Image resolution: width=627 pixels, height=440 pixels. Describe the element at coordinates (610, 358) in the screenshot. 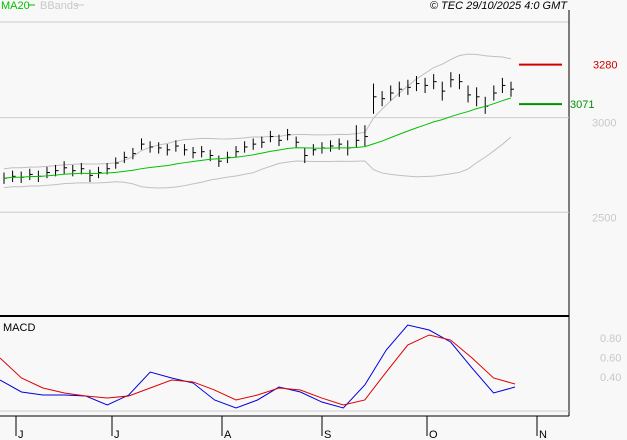

I see `macd-tick-label: 0.60` at that location.